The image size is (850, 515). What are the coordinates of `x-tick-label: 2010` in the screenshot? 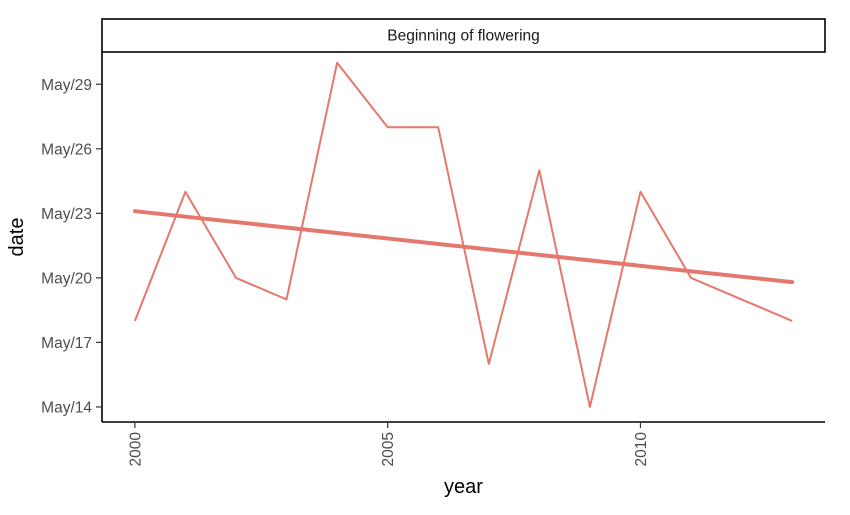 It's located at (641, 449).